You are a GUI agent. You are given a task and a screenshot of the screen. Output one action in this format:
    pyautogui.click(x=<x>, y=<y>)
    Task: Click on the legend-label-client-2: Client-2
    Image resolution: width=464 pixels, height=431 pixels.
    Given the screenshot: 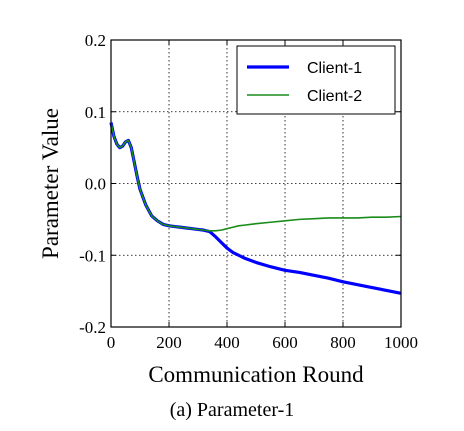 What is the action you would take?
    pyautogui.click(x=334, y=96)
    